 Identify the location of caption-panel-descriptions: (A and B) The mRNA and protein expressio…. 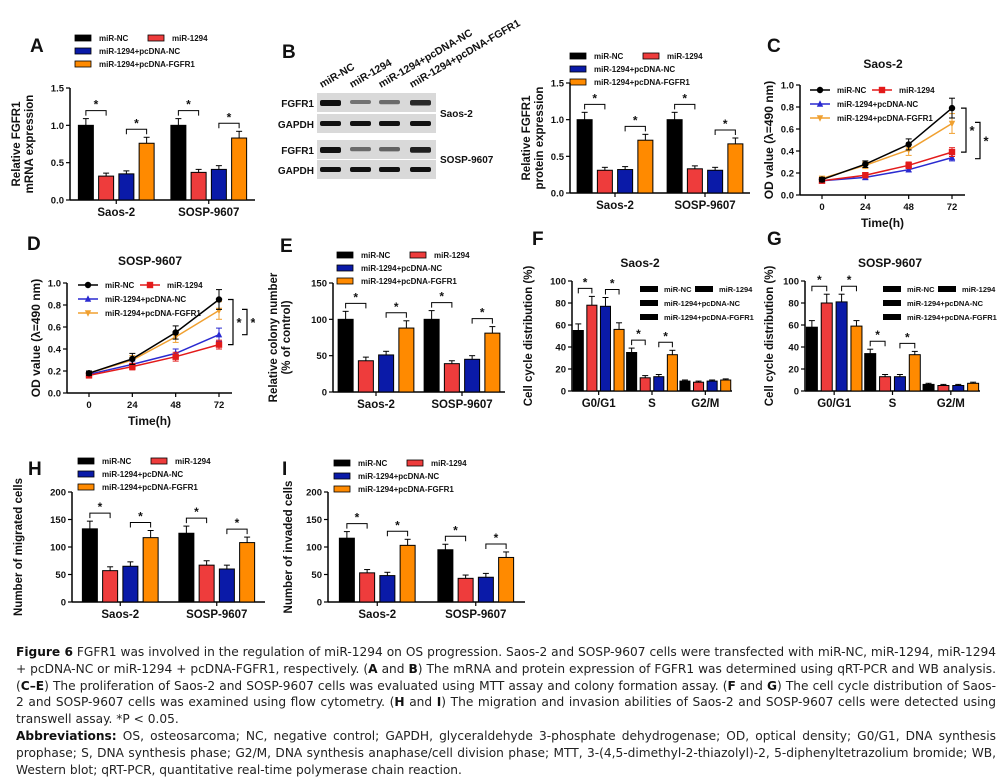
(506, 694).